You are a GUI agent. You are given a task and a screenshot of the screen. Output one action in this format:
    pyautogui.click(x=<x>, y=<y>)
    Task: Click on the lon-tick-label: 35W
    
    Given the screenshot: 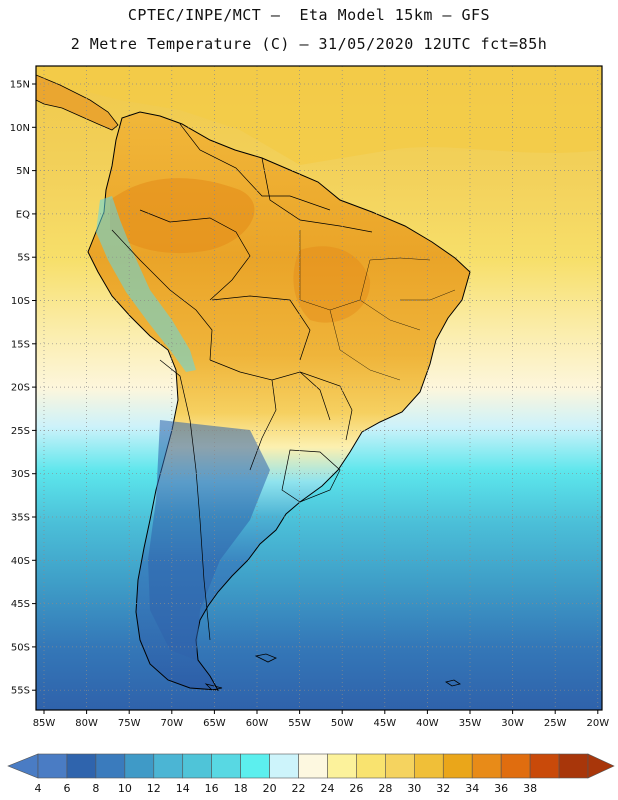 What is the action you would take?
    pyautogui.click(x=470, y=723)
    